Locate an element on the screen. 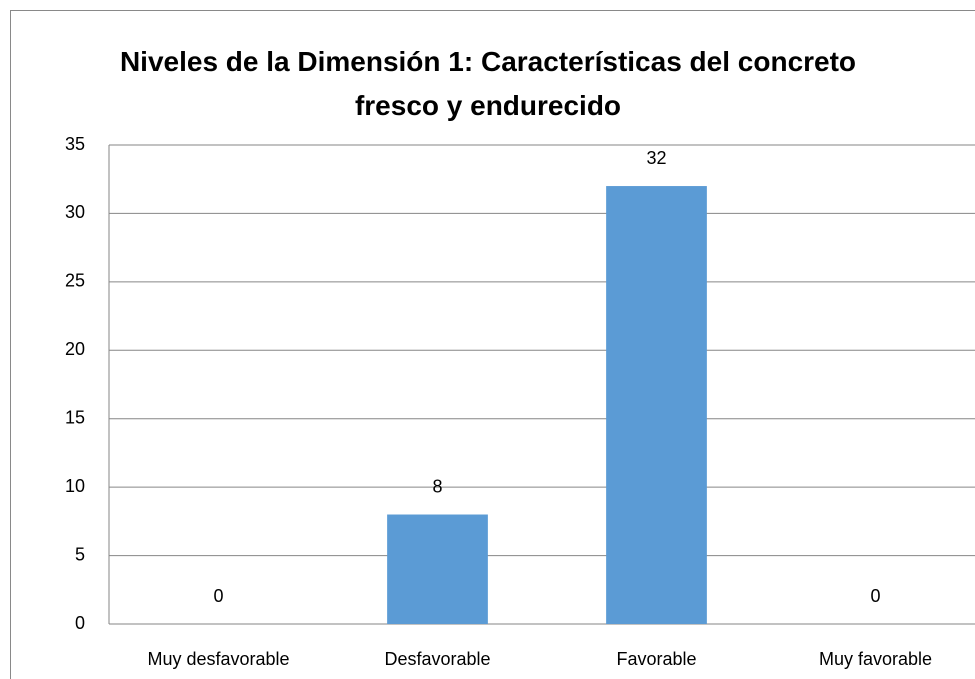 The image size is (975, 679). y-tick-label: 35 is located at coordinates (75, 144).